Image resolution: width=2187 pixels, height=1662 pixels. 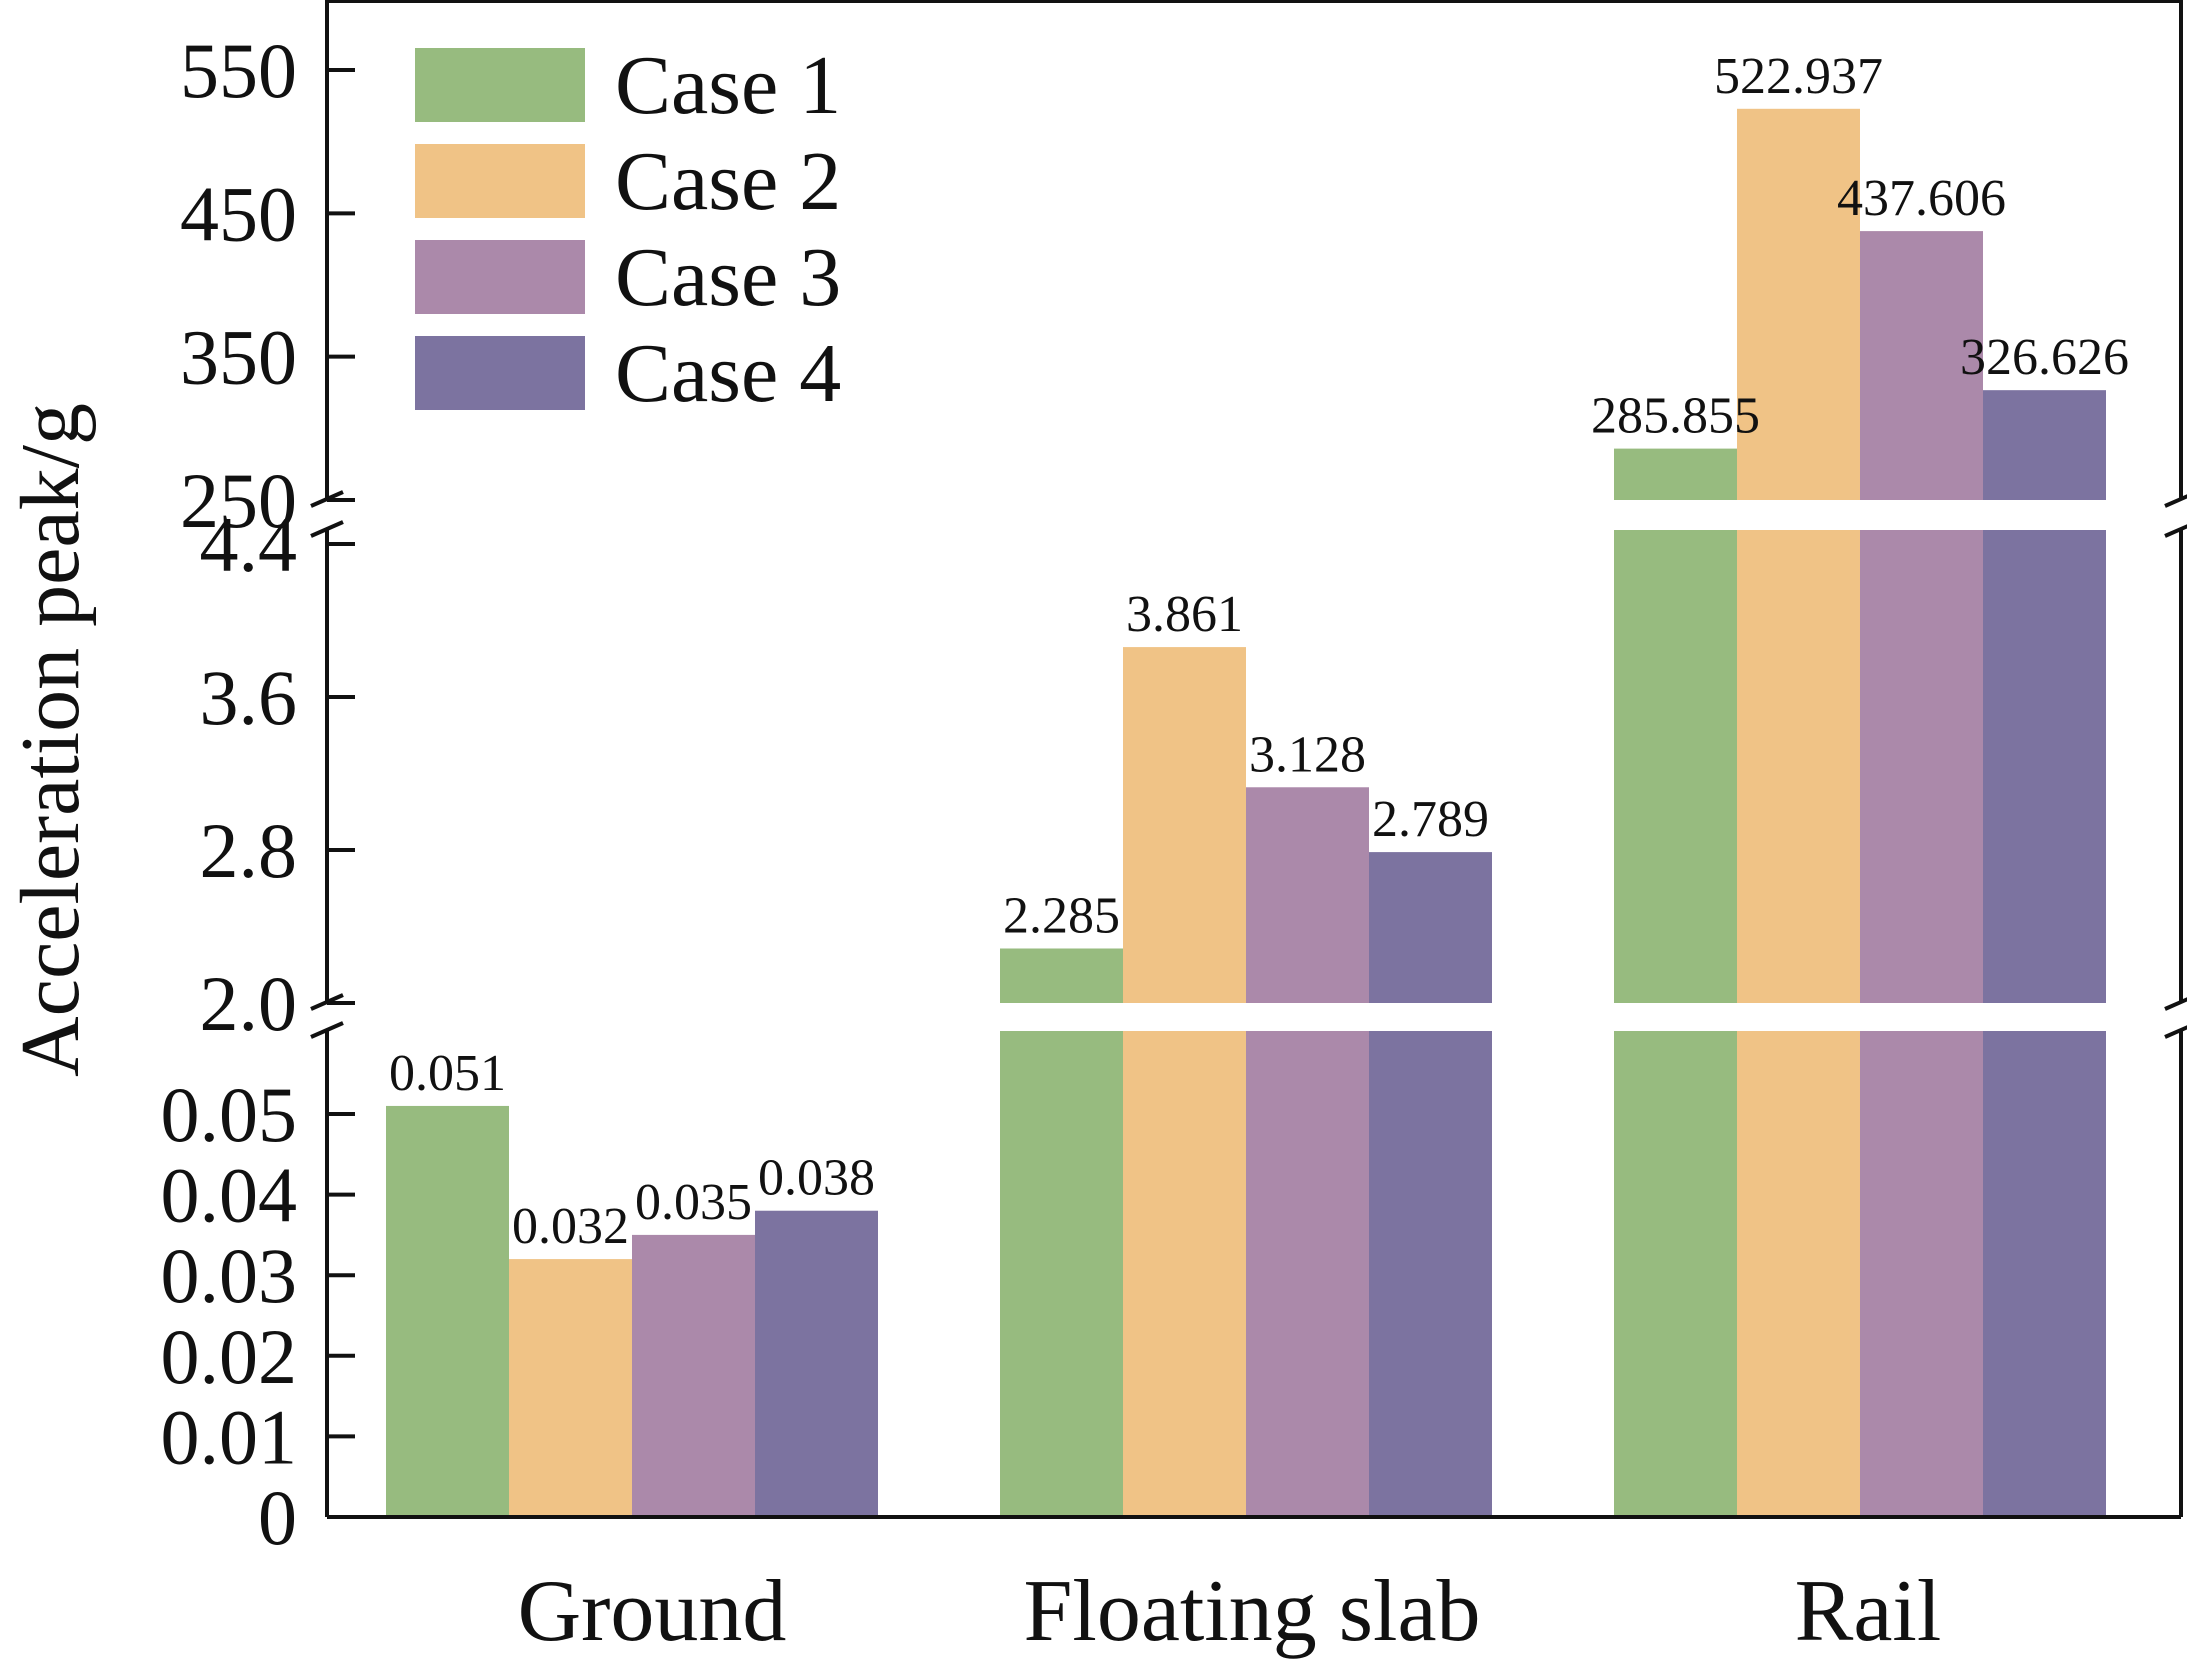 I want to click on y-tick-label: 550, so click(x=238, y=70).